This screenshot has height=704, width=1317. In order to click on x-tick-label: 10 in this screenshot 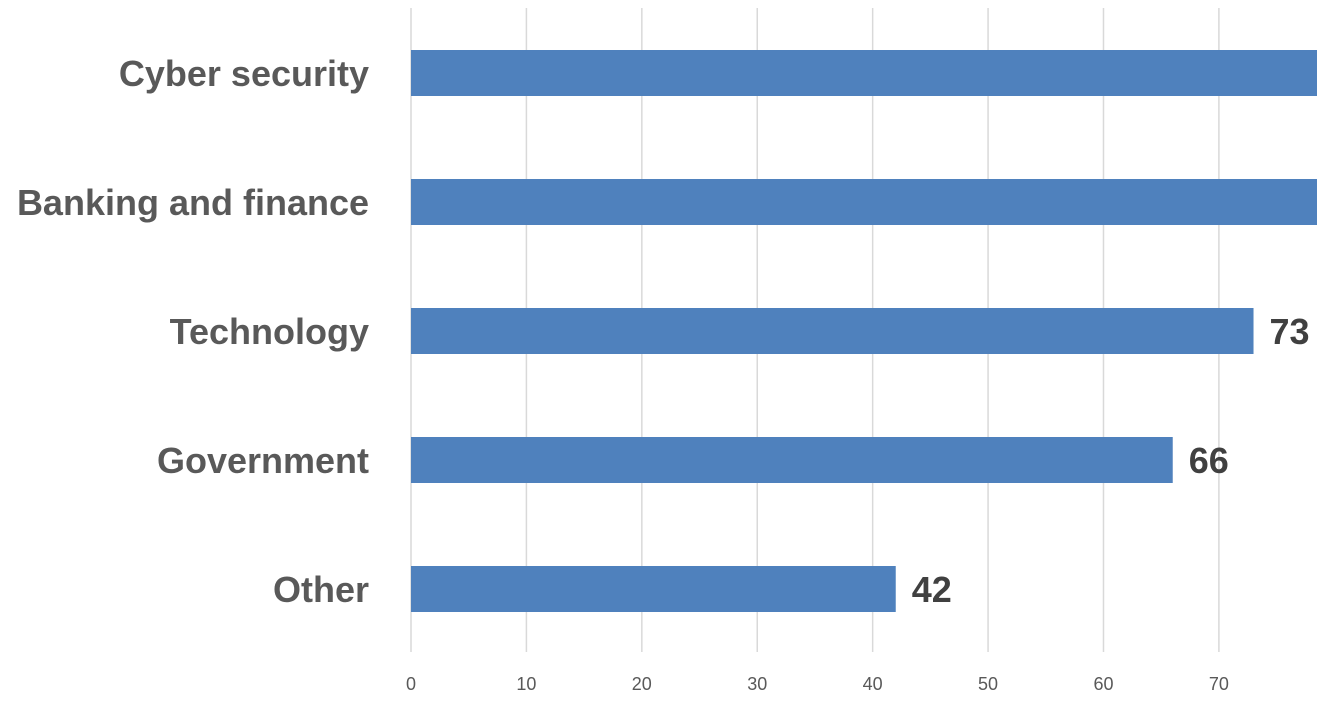, I will do `click(526, 684)`.